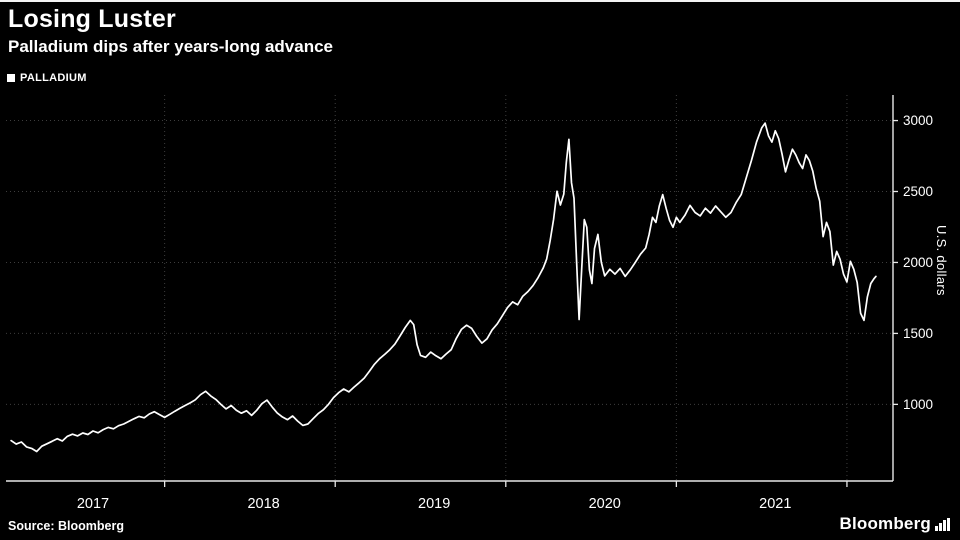 The width and height of the screenshot is (960, 540). What do you see at coordinates (434, 504) in the screenshot?
I see `x-tick-label: 2019` at bounding box center [434, 504].